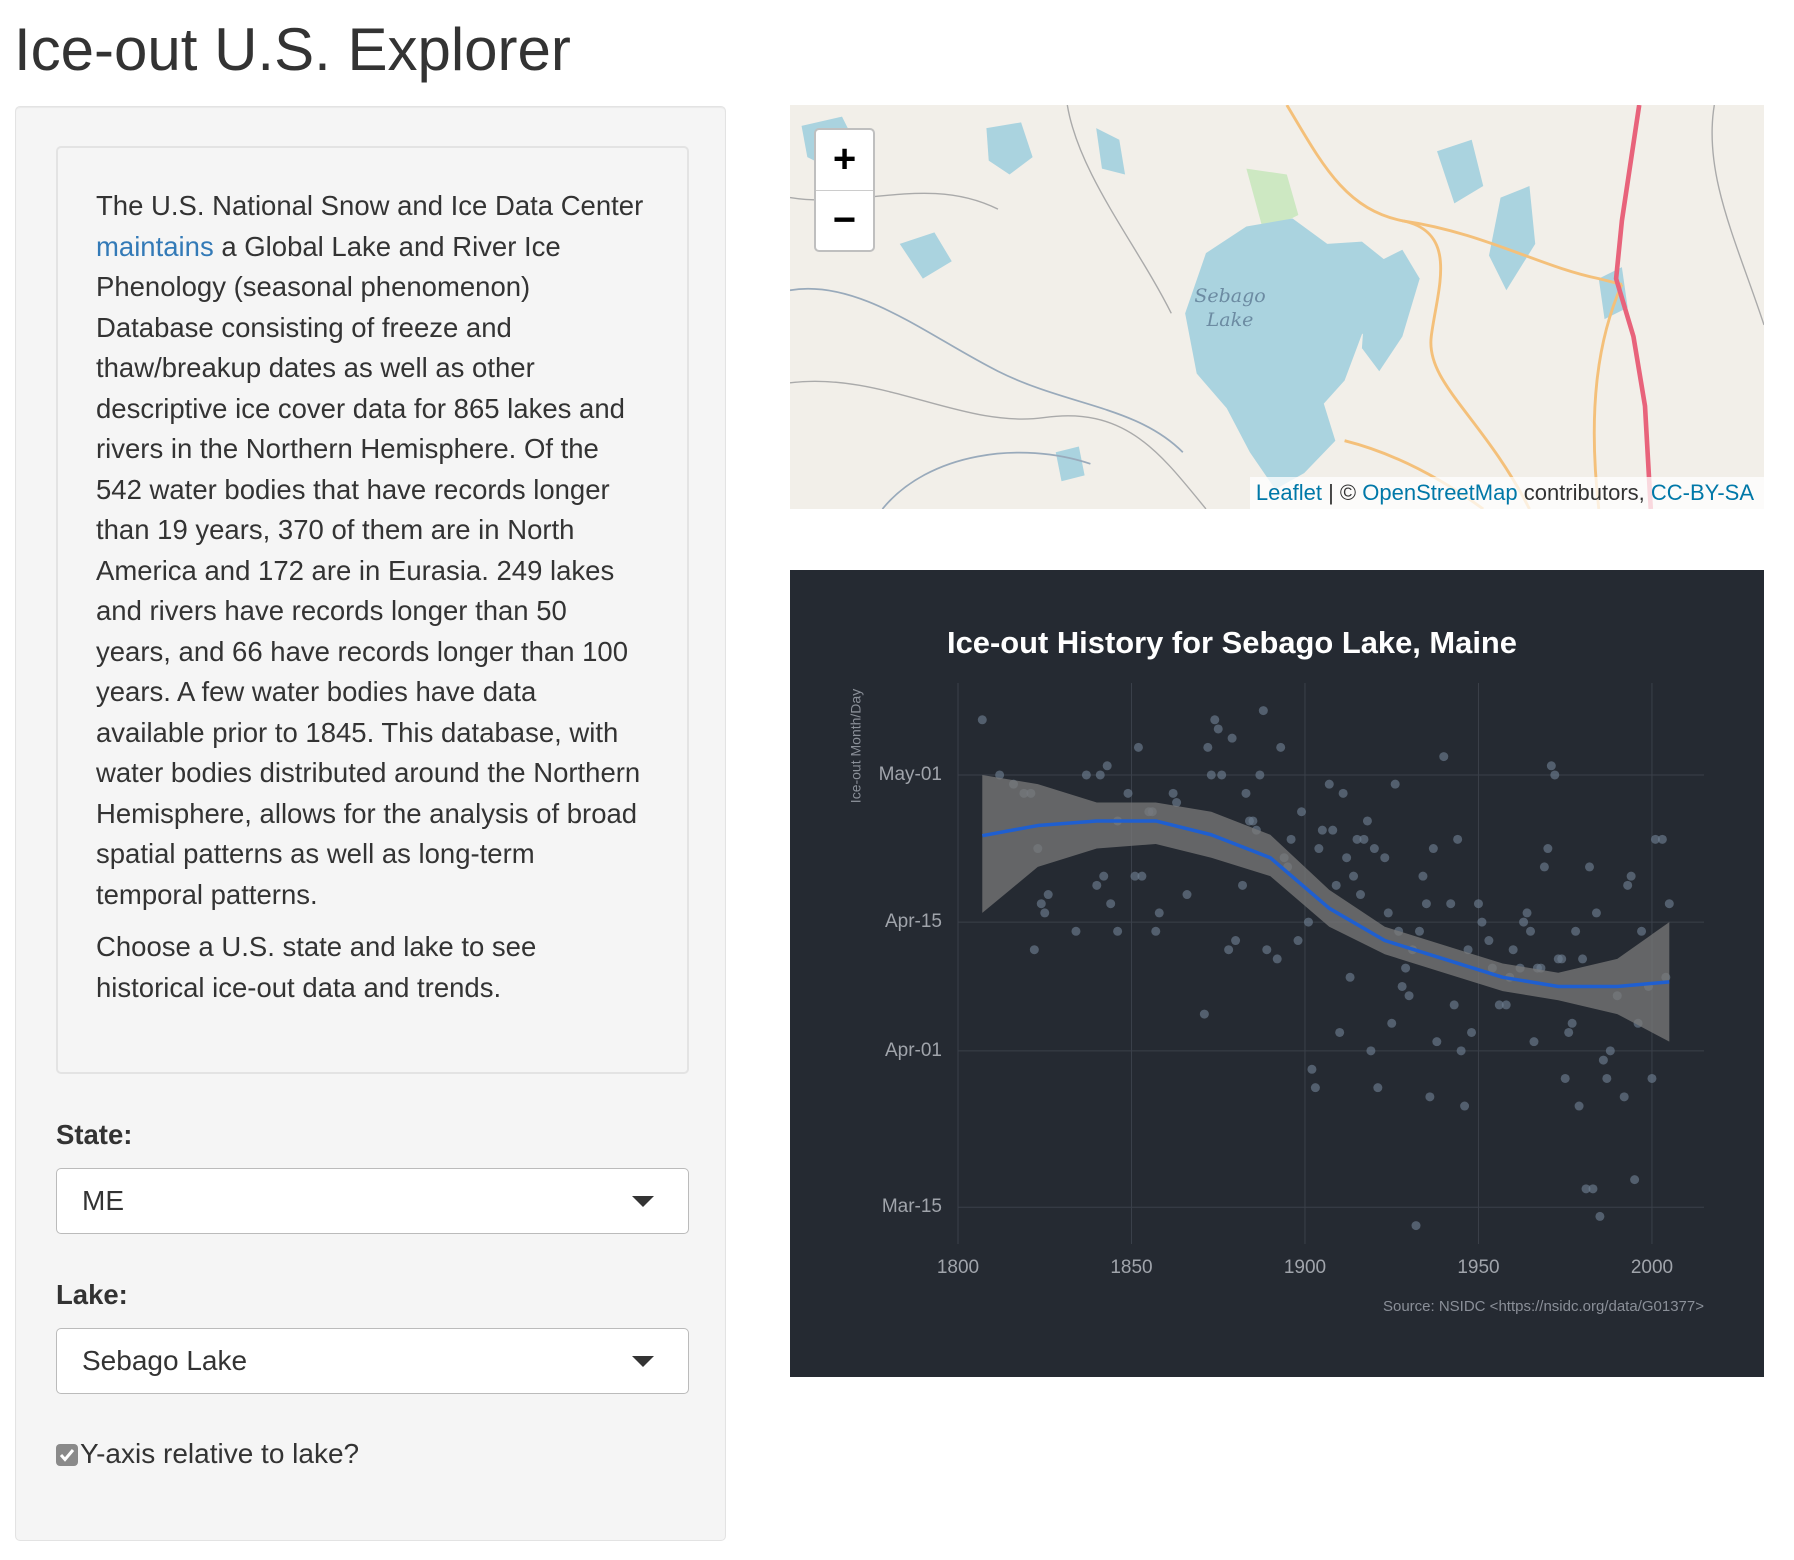 The image size is (1794, 1560). I want to click on state-select: ME, so click(372, 1201).